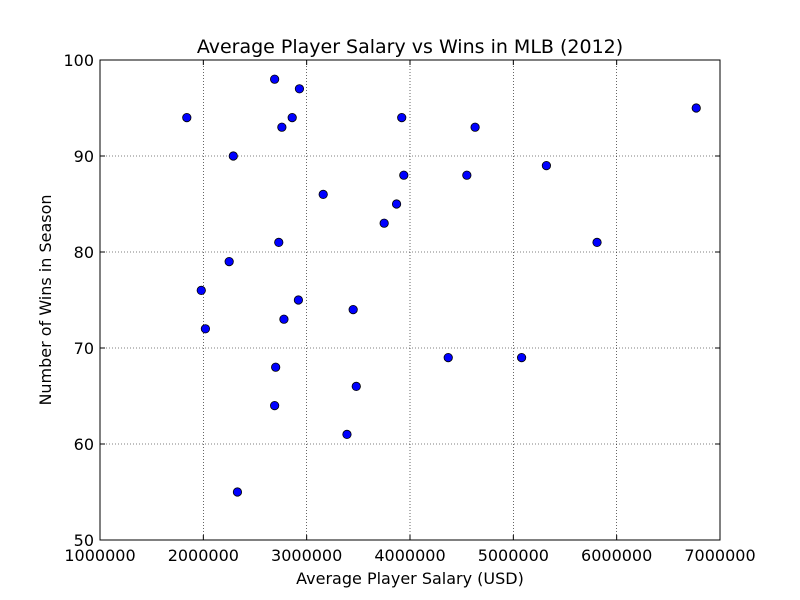 This screenshot has height=600, width=800. What do you see at coordinates (84, 444) in the screenshot?
I see `y-tick-label: 60` at bounding box center [84, 444].